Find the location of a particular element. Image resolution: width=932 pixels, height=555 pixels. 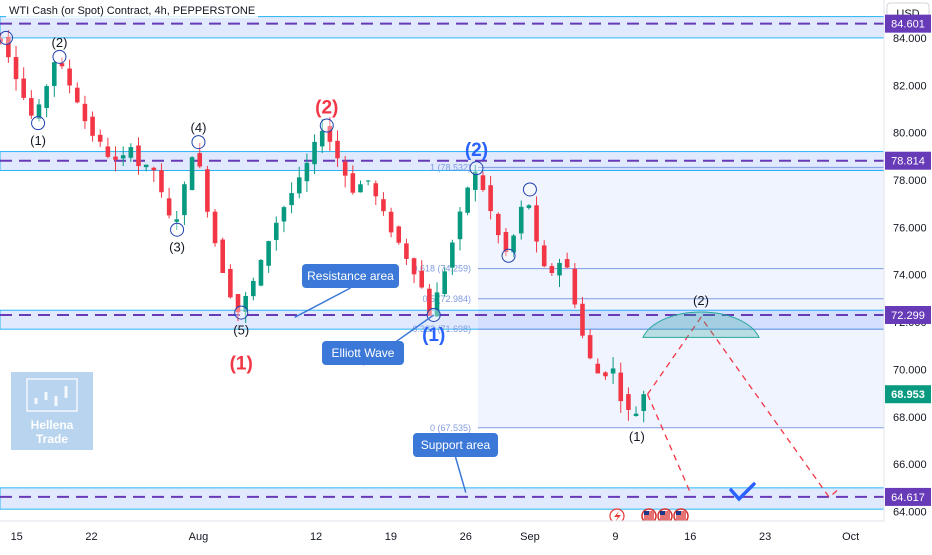

callout-0: Resistance area is located at coordinates (346, 291).